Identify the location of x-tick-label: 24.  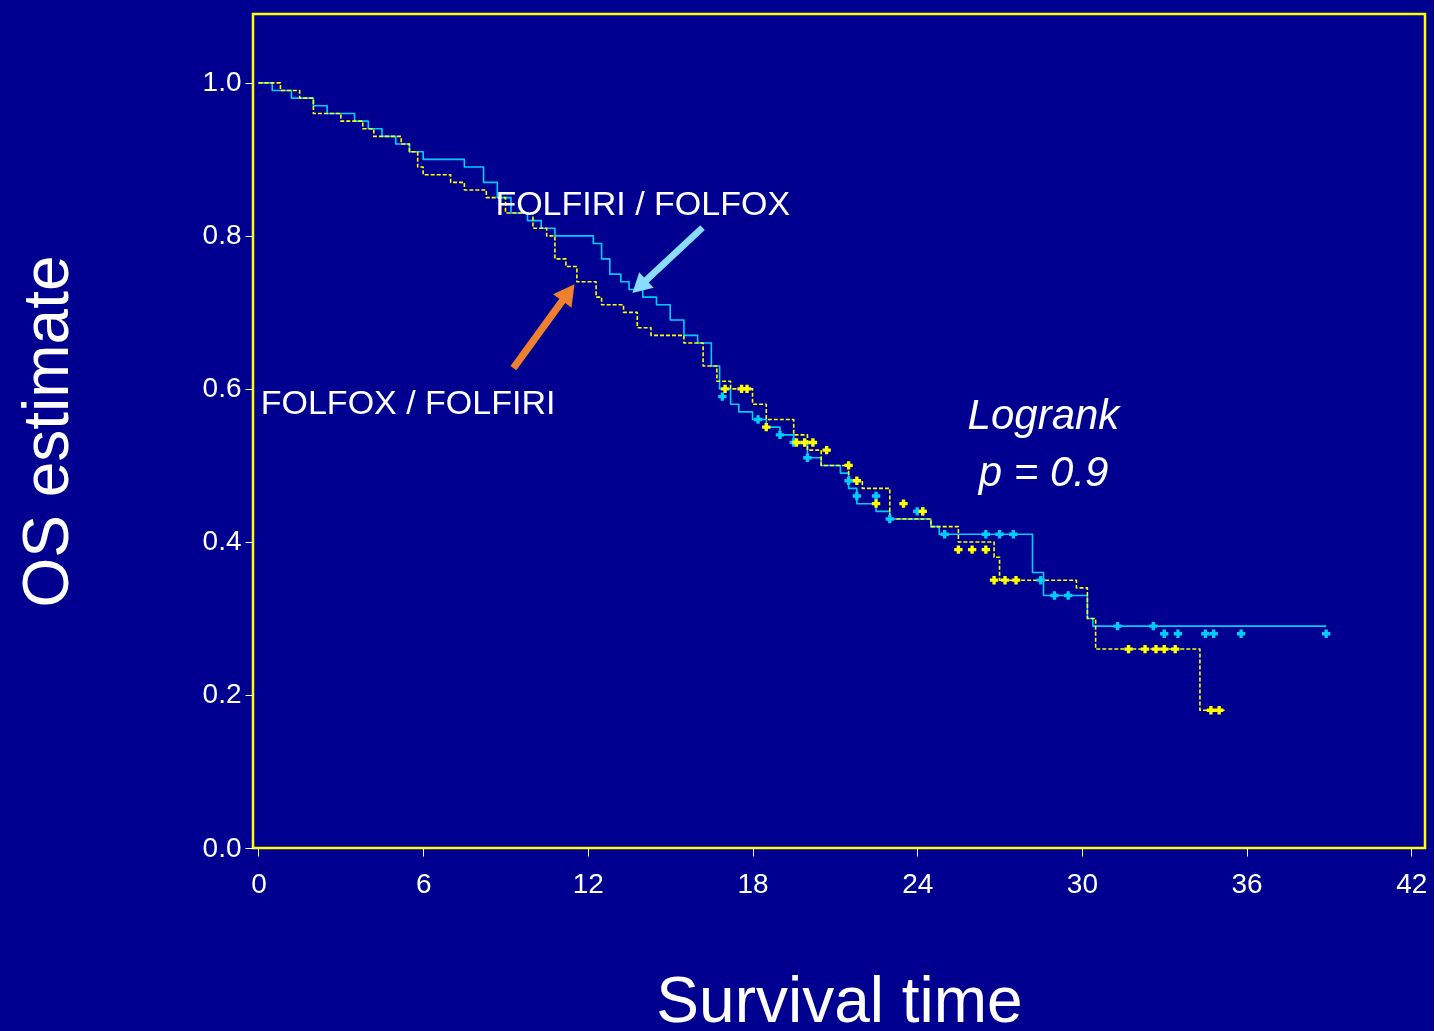
(918, 883).